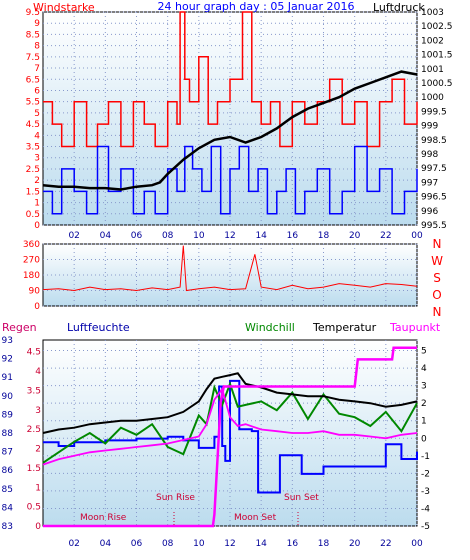 Image resolution: width=470 pixels, height=560 pixels. What do you see at coordinates (355, 544) in the screenshot?
I see `bottom-x-tick-label: 20` at bounding box center [355, 544].